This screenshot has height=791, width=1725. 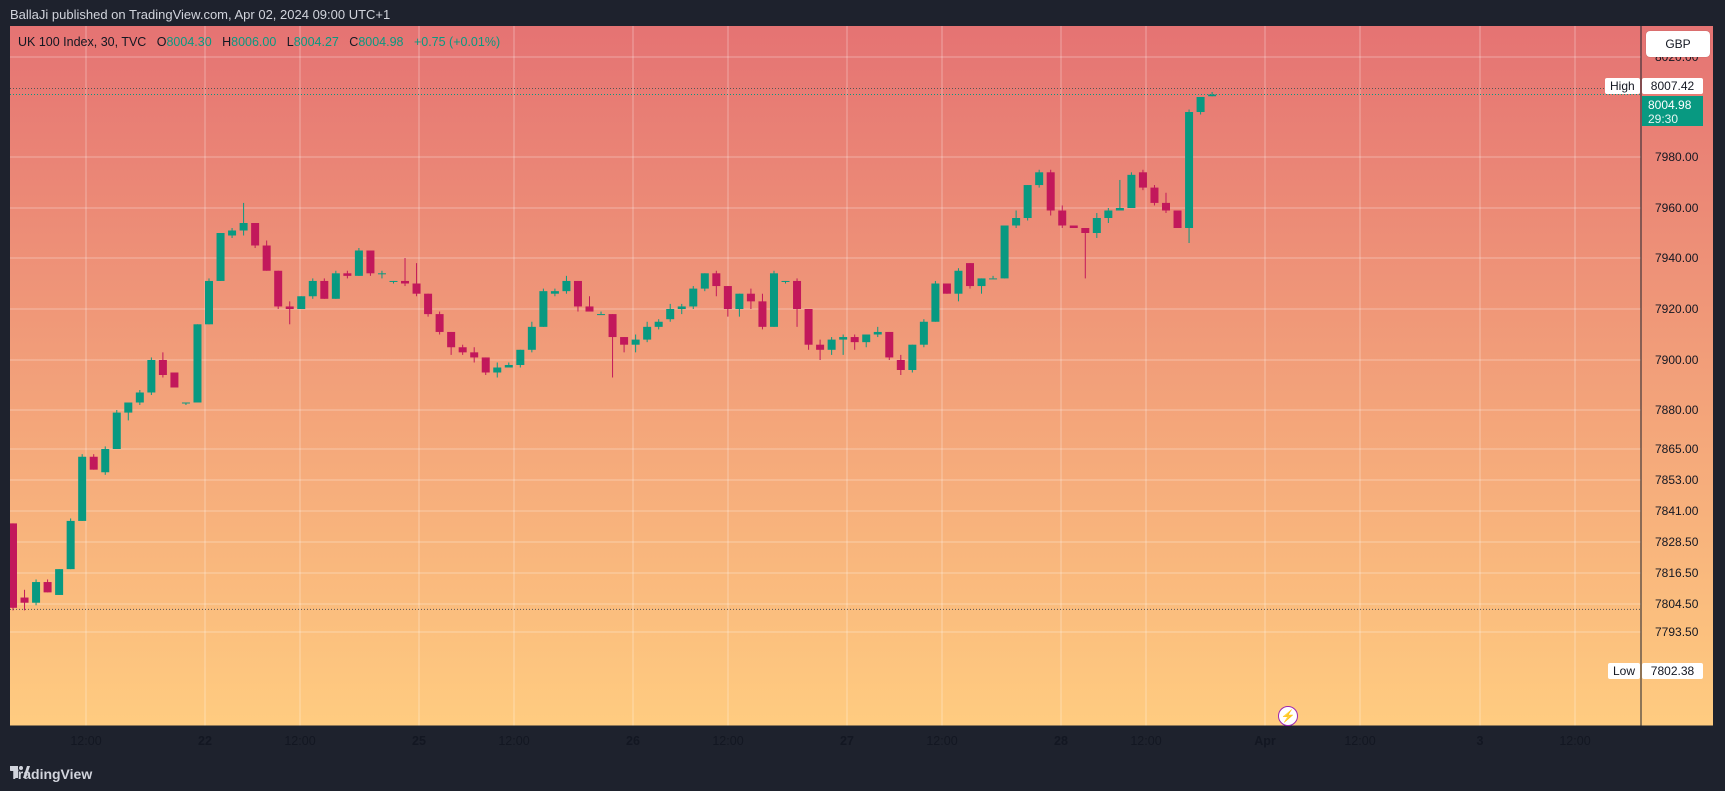 What do you see at coordinates (633, 741) in the screenshot?
I see `x-tick-label: 26` at bounding box center [633, 741].